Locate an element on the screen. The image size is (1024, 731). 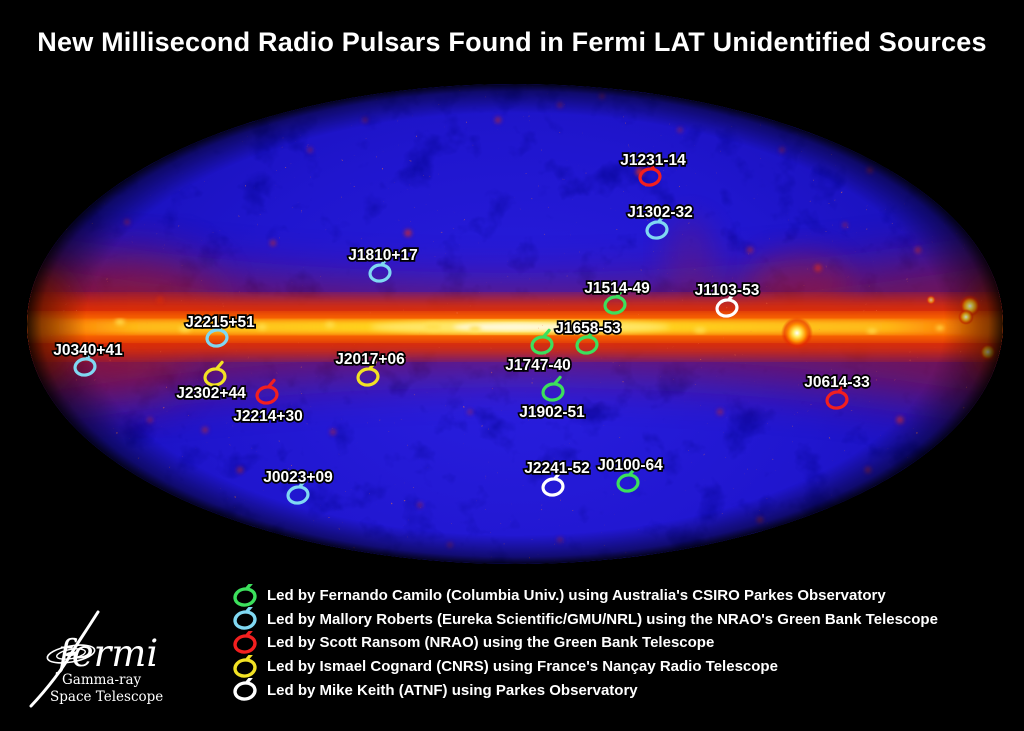
pulsar-marker-J1747-40: J1747-40 is located at coordinates (538, 352).